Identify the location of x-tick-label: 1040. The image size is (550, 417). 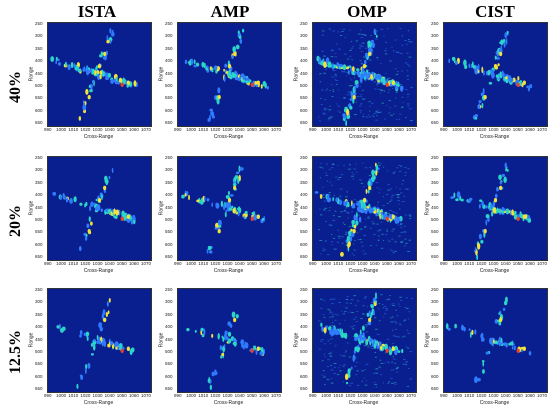
(109, 263).